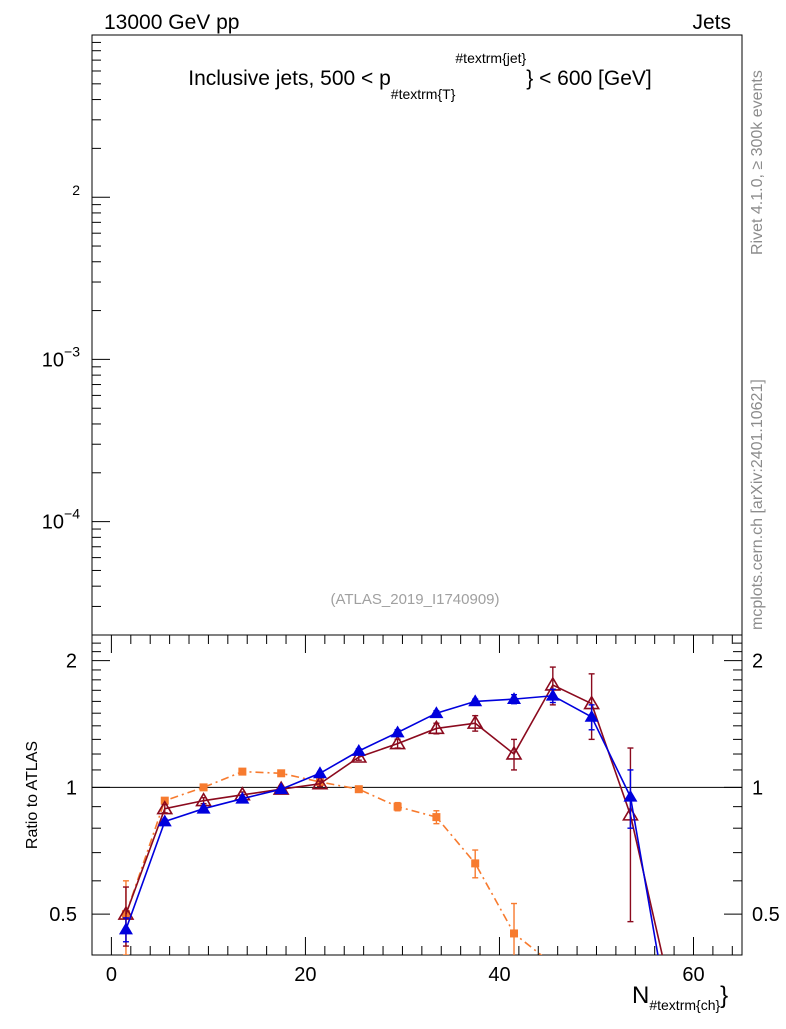  What do you see at coordinates (76, 338) in the screenshot?
I see `main-y-axis: 2 10⁻³ 10⁻⁴` at bounding box center [76, 338].